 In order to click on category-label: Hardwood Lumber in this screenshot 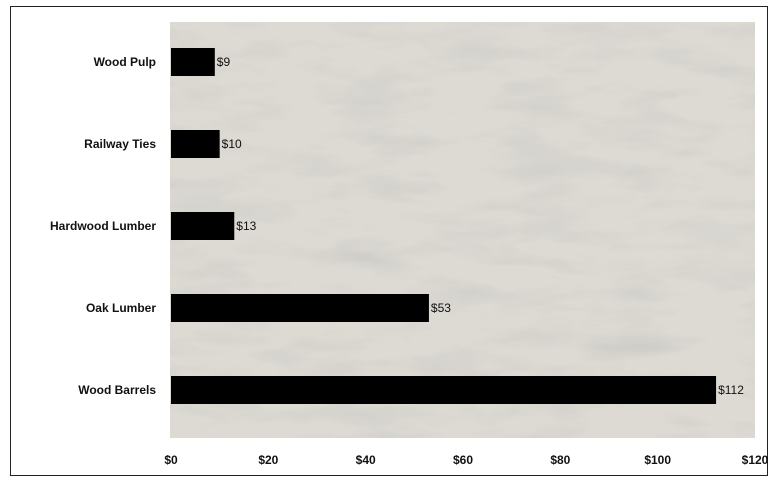, I will do `click(103, 226)`.